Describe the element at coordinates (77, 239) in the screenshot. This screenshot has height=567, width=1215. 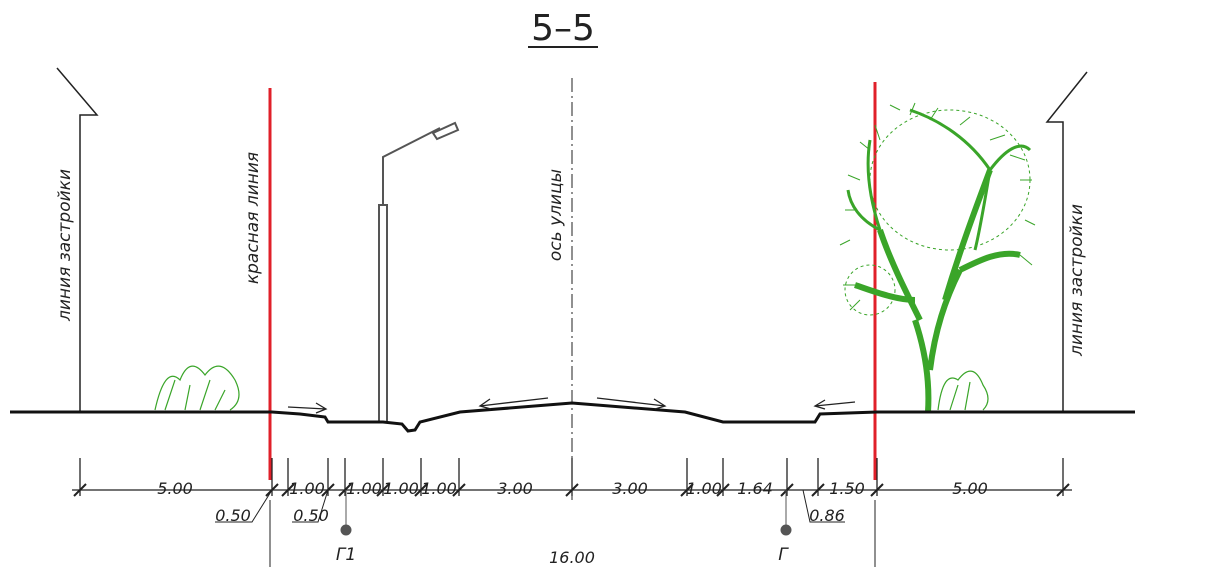
I see `building-line-left` at that location.